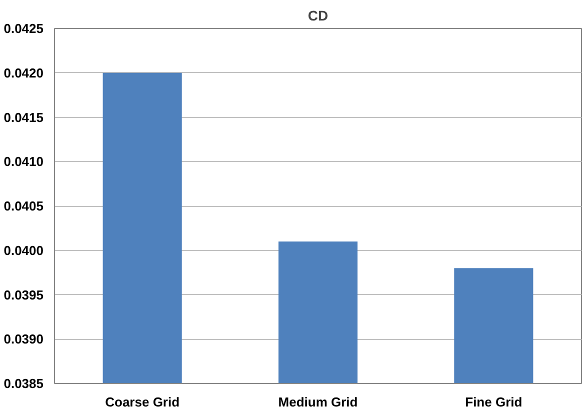 Image resolution: width=586 pixels, height=412 pixels. Describe the element at coordinates (24, 162) in the screenshot. I see `y-tick-label: 0.0410` at that location.